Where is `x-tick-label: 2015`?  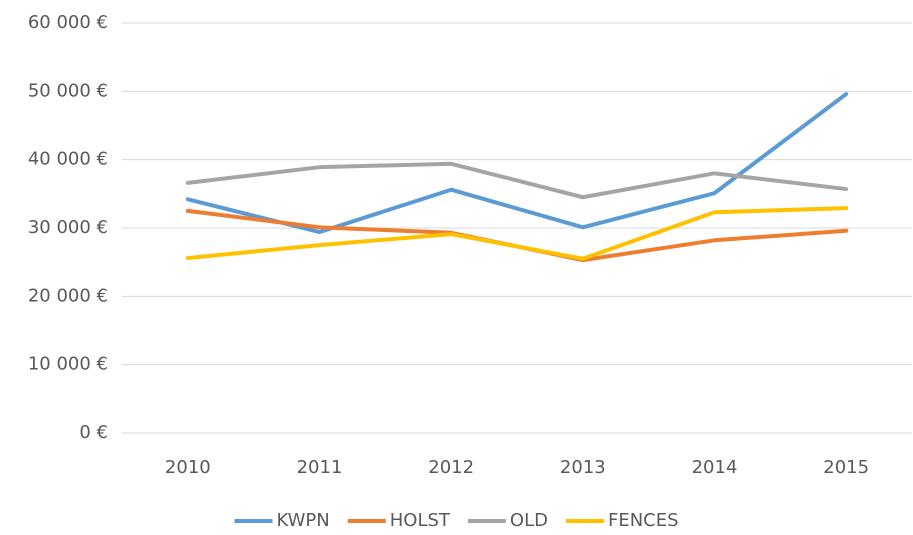
x-tick-label: 2015 is located at coordinates (846, 467).